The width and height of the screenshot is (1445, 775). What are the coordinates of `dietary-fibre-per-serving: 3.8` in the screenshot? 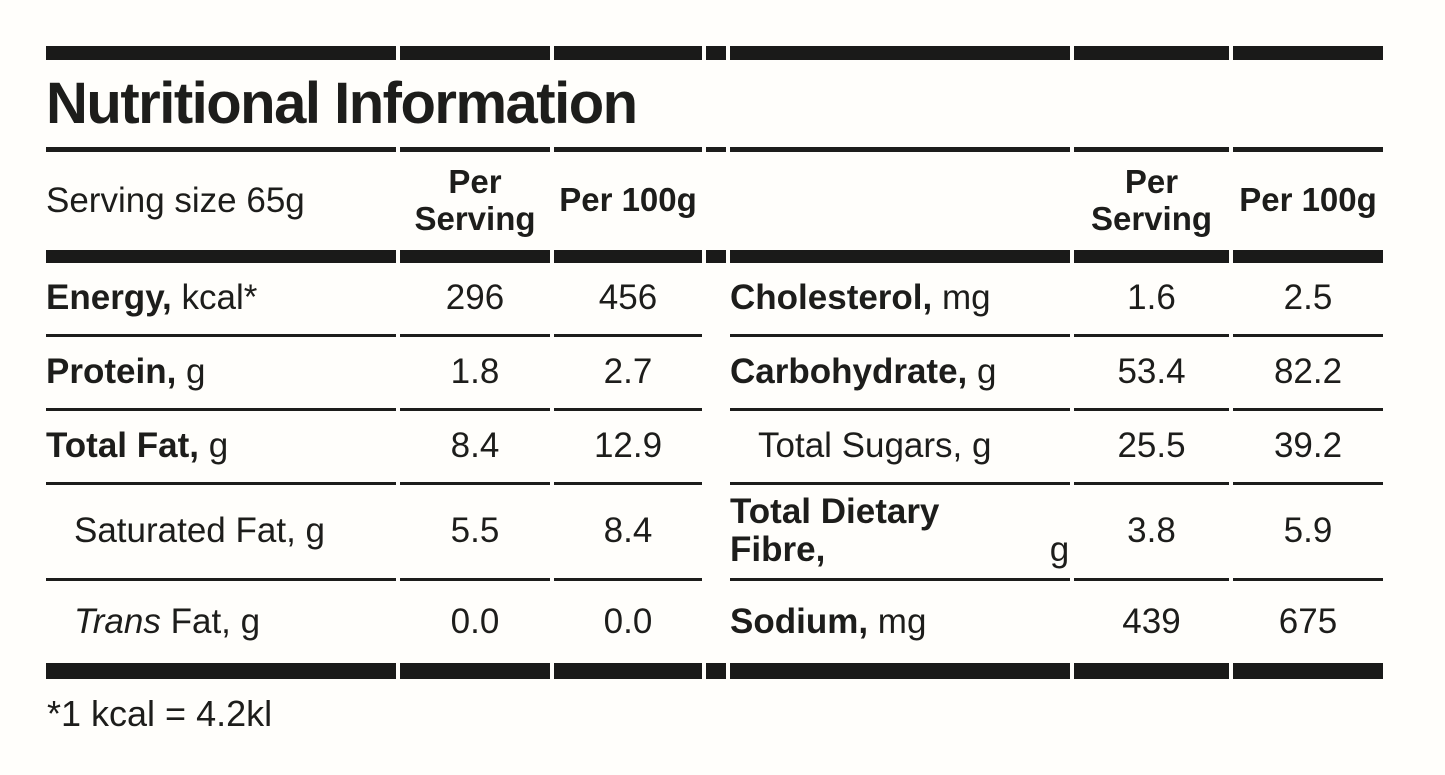 It's located at (1151, 533).